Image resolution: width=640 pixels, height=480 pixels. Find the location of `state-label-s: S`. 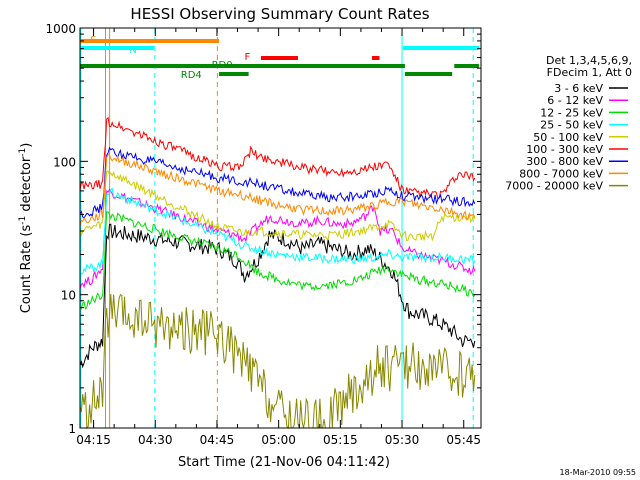

state-label-s: S is located at coordinates (93, 40).